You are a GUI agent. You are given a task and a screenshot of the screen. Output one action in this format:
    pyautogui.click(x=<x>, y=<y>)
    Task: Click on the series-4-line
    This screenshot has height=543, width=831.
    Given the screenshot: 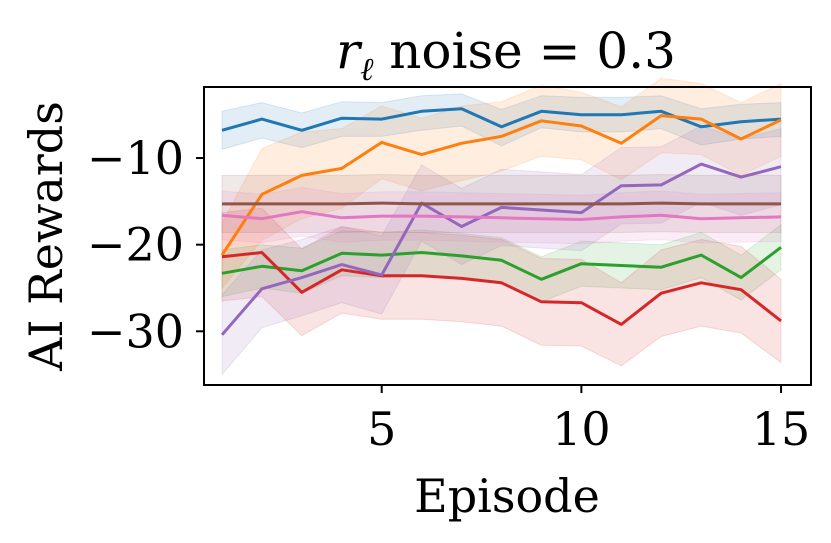 What is the action you would take?
    pyautogui.click(x=501, y=288)
    